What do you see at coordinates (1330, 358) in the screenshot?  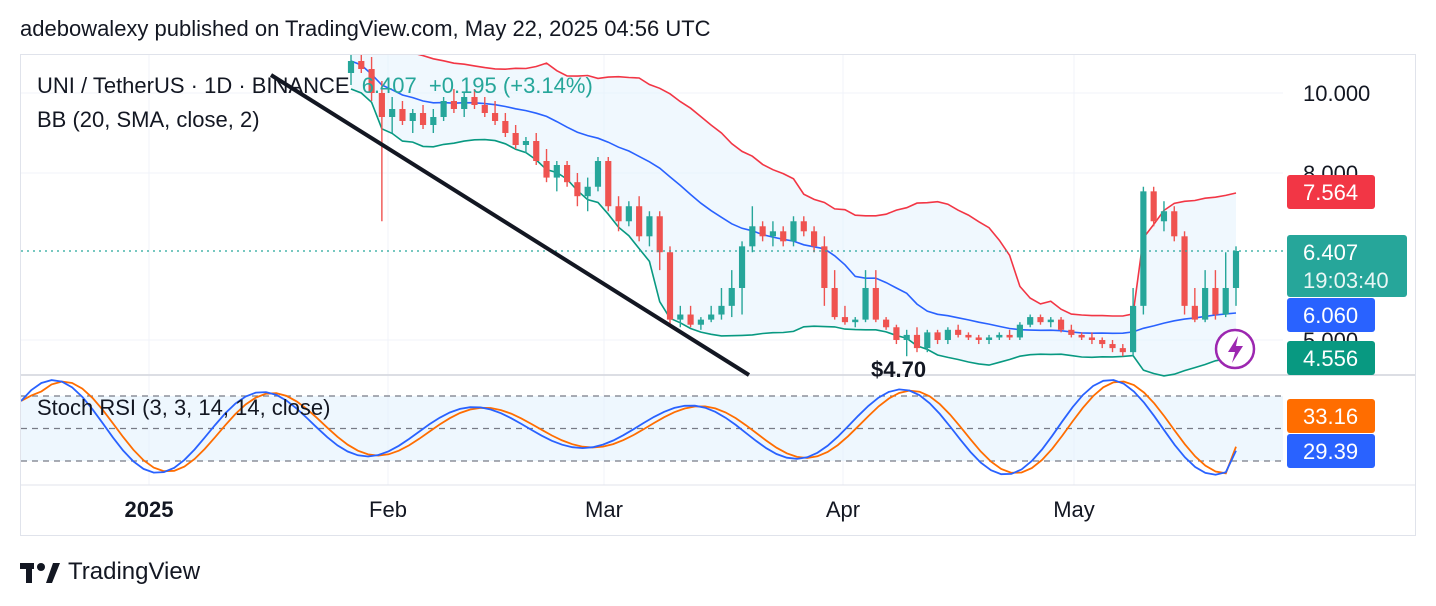 I see `svg-text: 4.556` at bounding box center [1330, 358].